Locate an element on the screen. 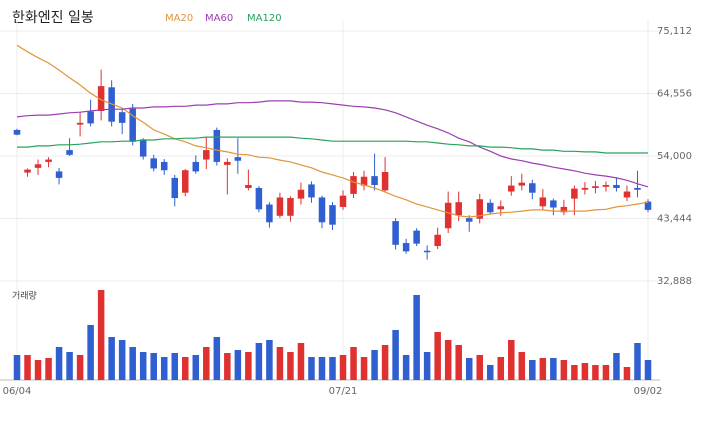 This screenshot has height=440, width=720. ma-line is located at coordinates (332, 145).